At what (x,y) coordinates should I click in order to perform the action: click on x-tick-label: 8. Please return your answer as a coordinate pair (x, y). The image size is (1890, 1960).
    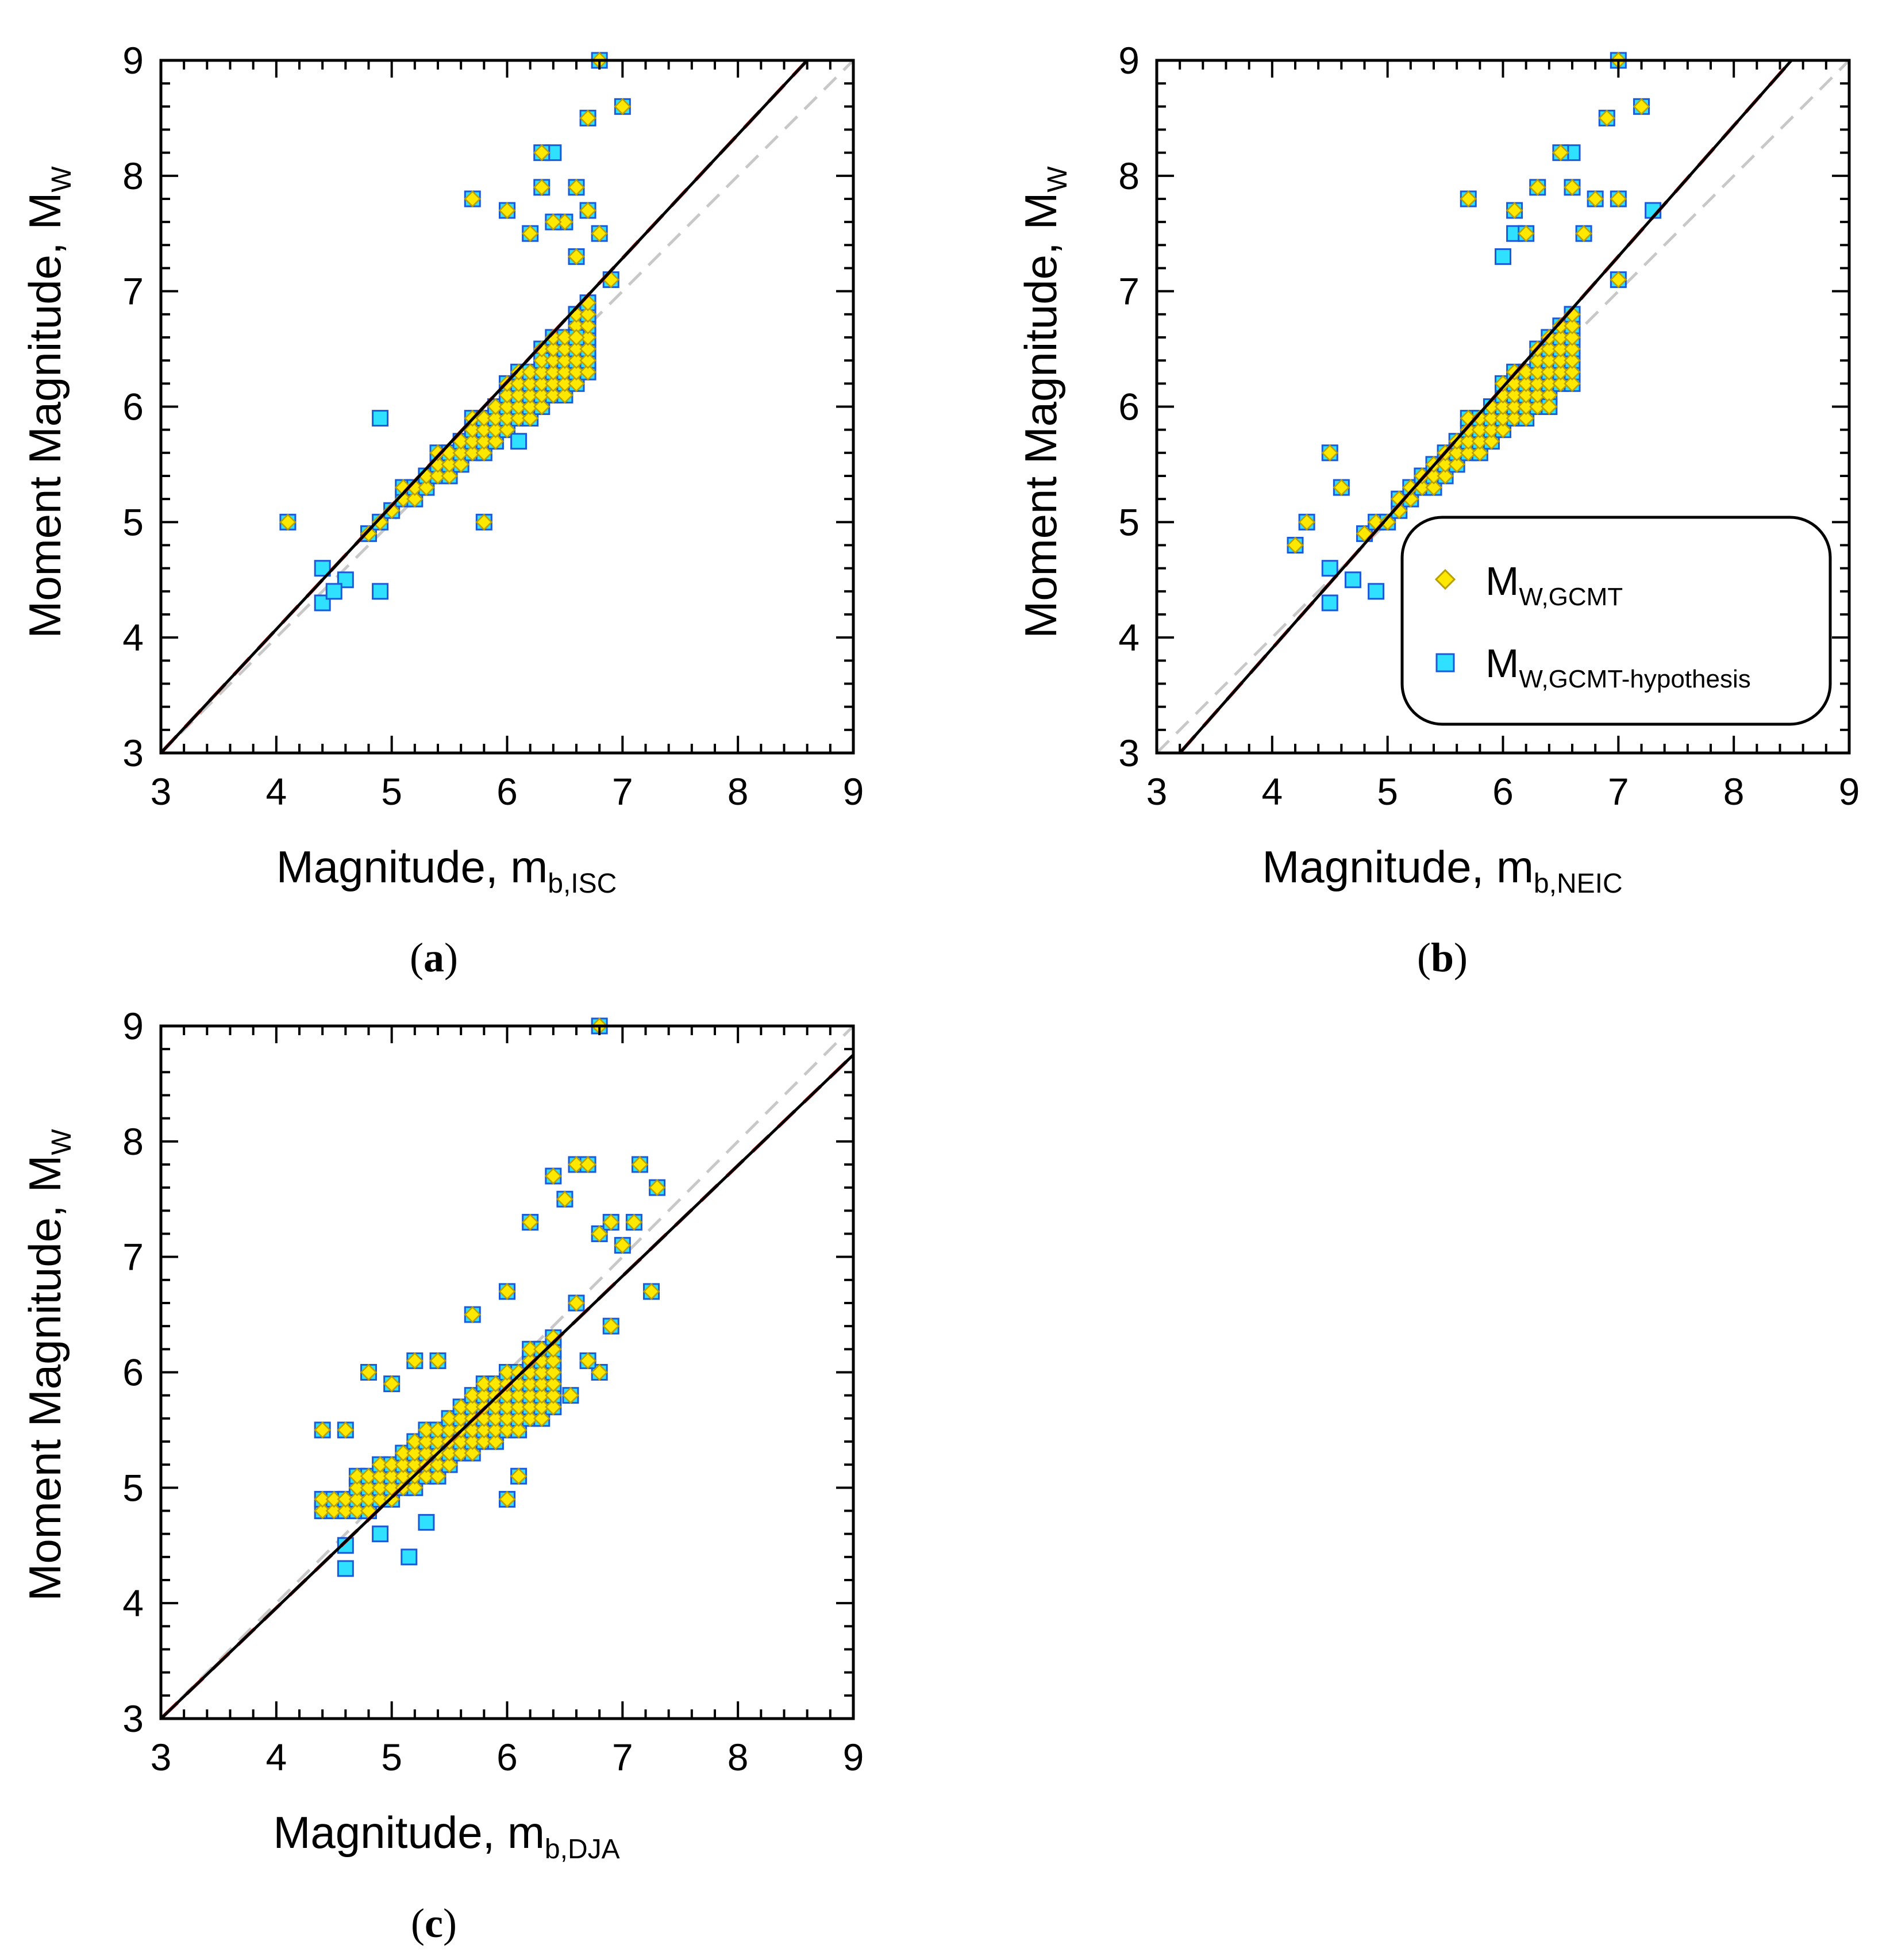
    Looking at the image, I should click on (738, 1757).